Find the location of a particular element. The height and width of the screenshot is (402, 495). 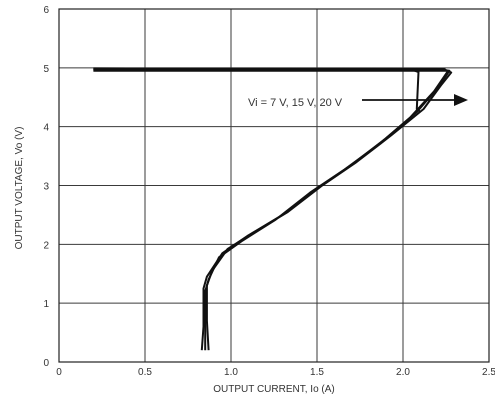

annotation-arrow-head is located at coordinates (461, 100).